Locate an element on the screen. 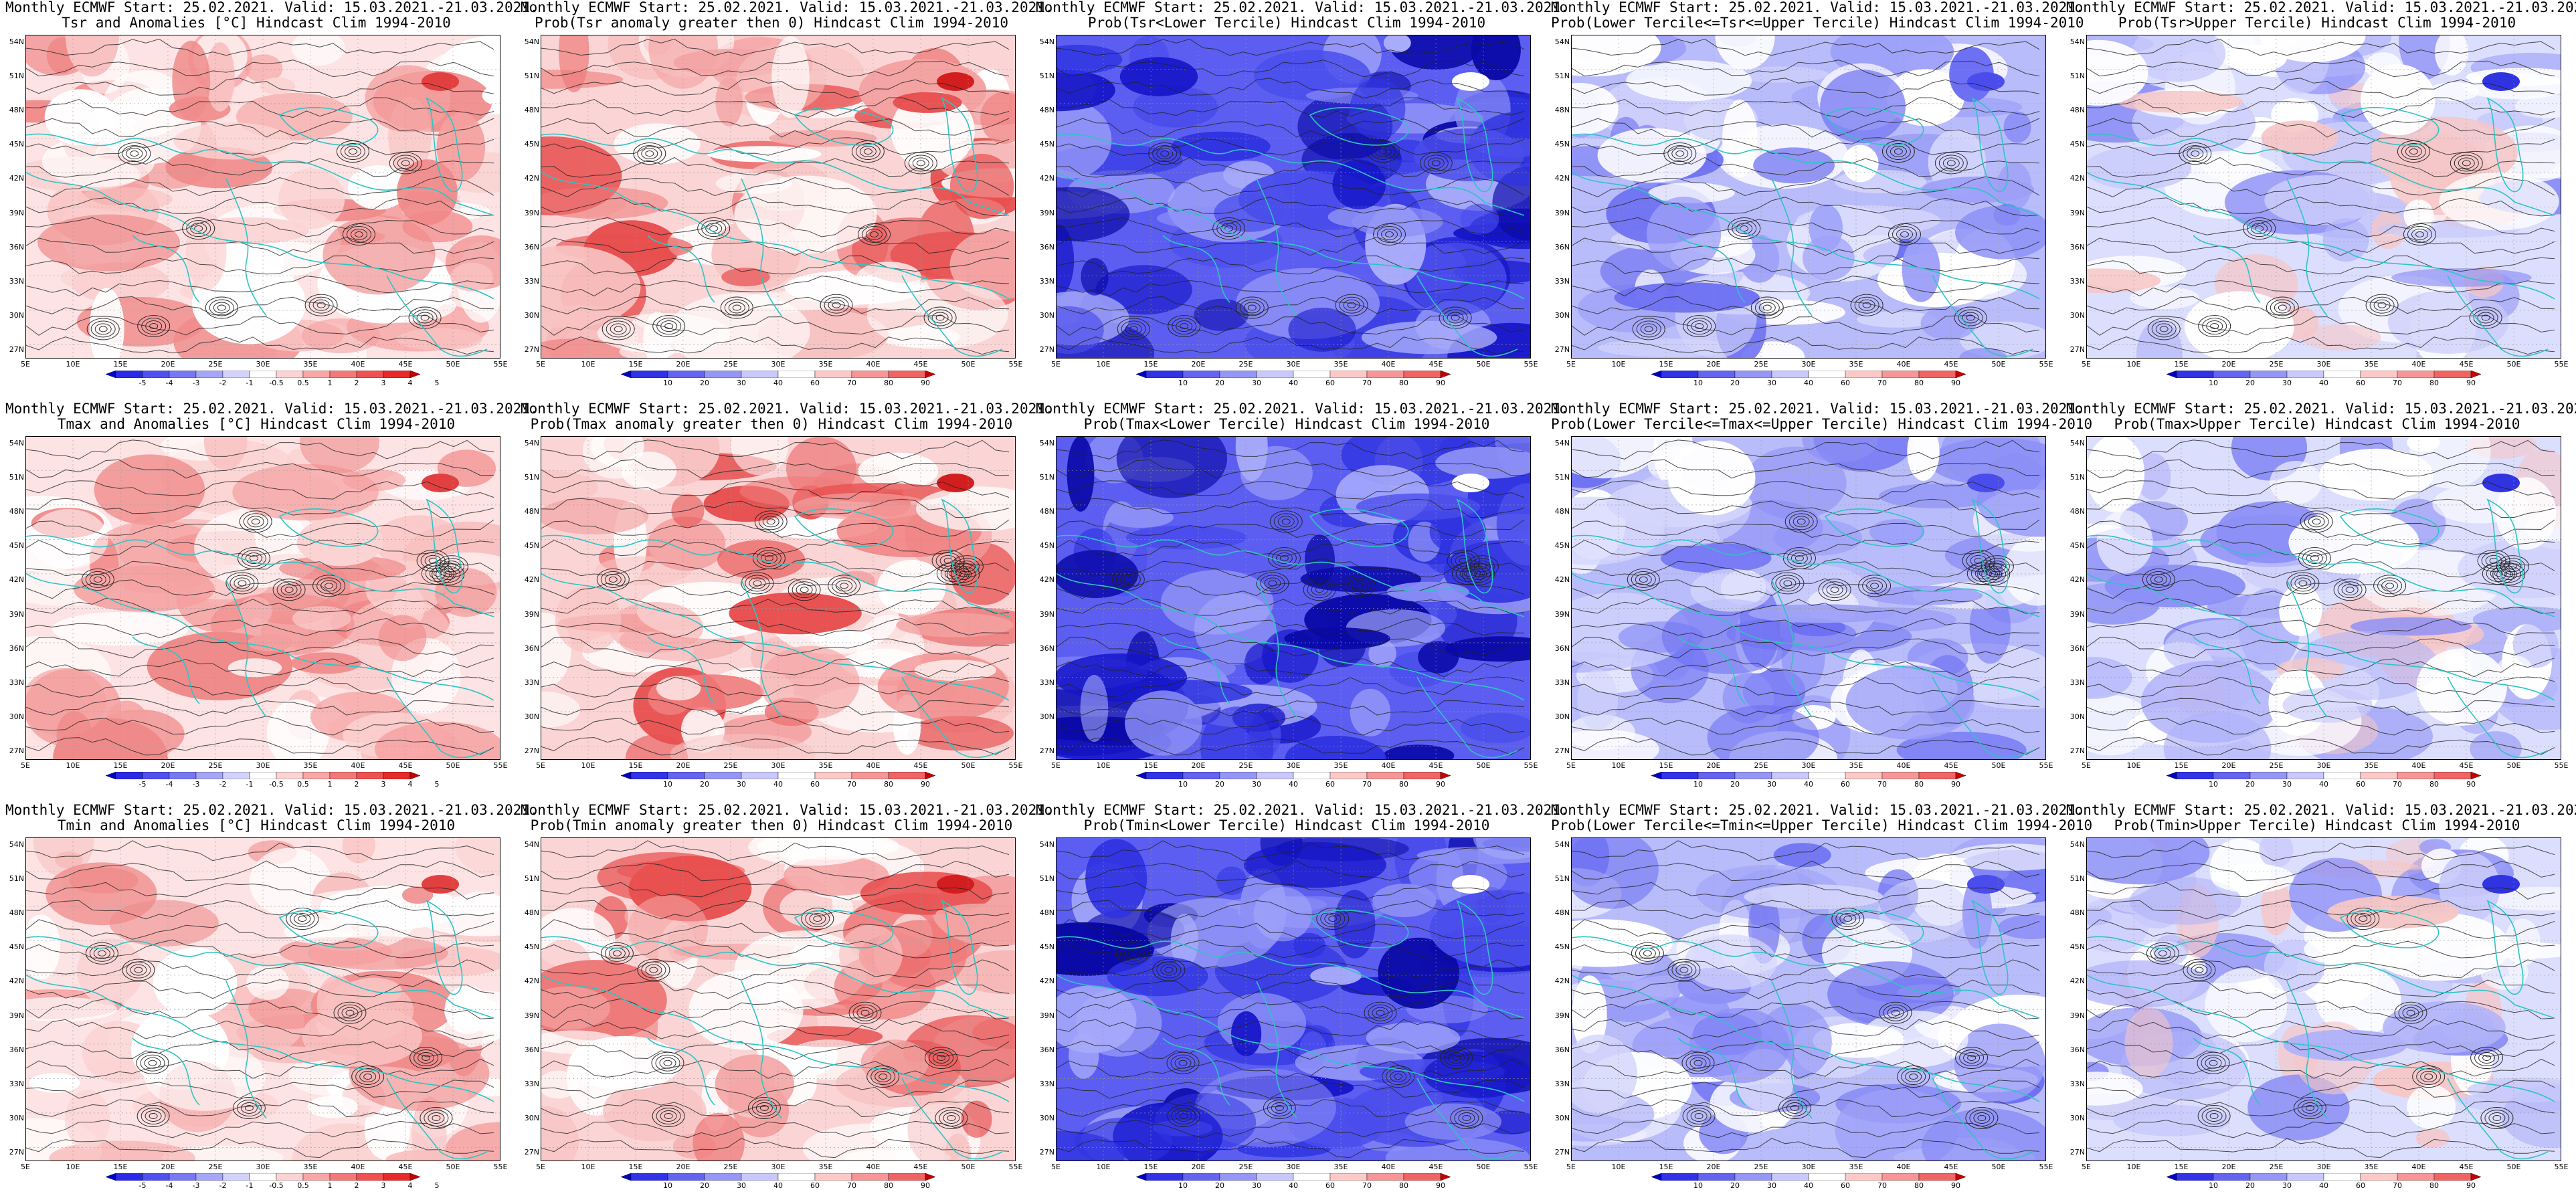 The height and width of the screenshot is (1204, 2576). colorbar-tick-label: 40 is located at coordinates (1808, 383).